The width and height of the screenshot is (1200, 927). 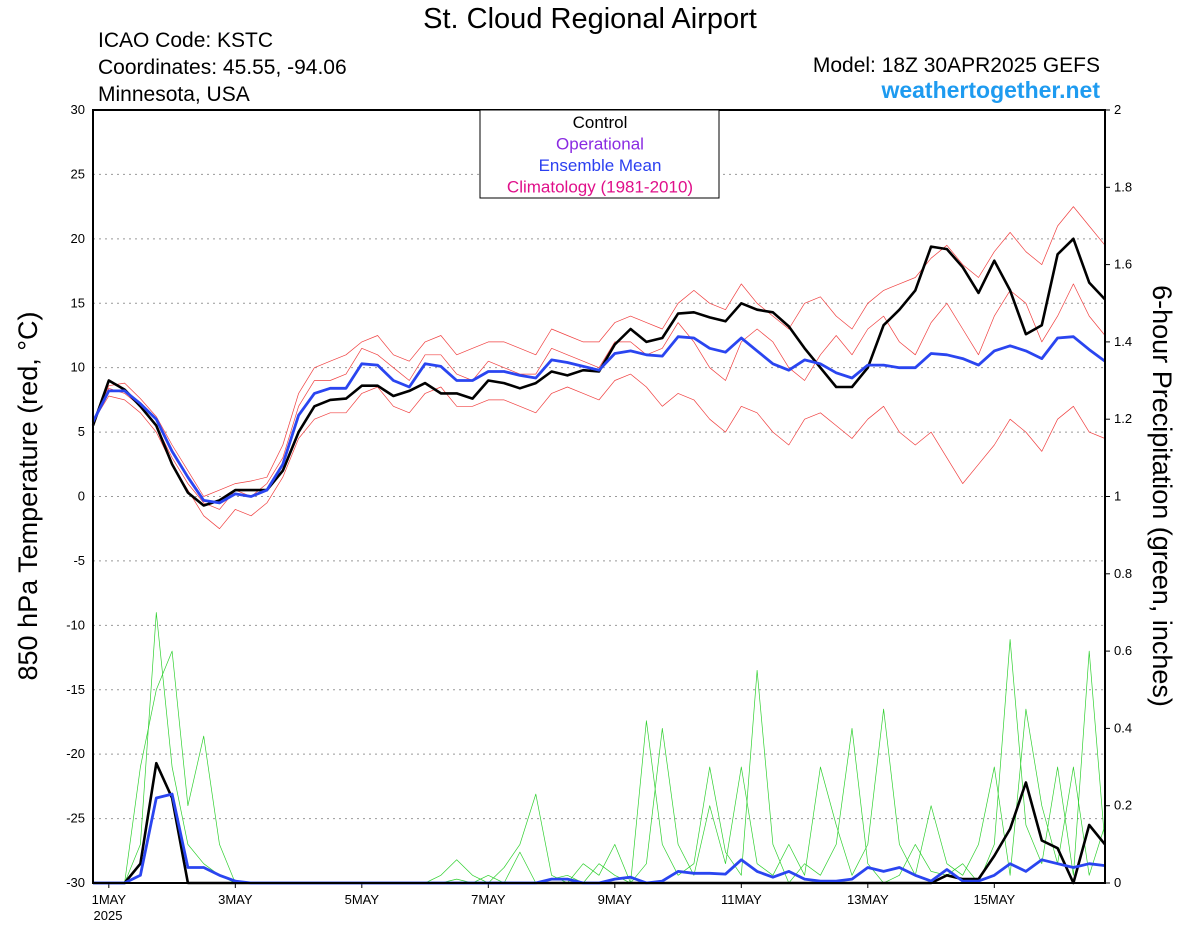 I want to click on y-tick-label: 30, so click(x=78, y=109).